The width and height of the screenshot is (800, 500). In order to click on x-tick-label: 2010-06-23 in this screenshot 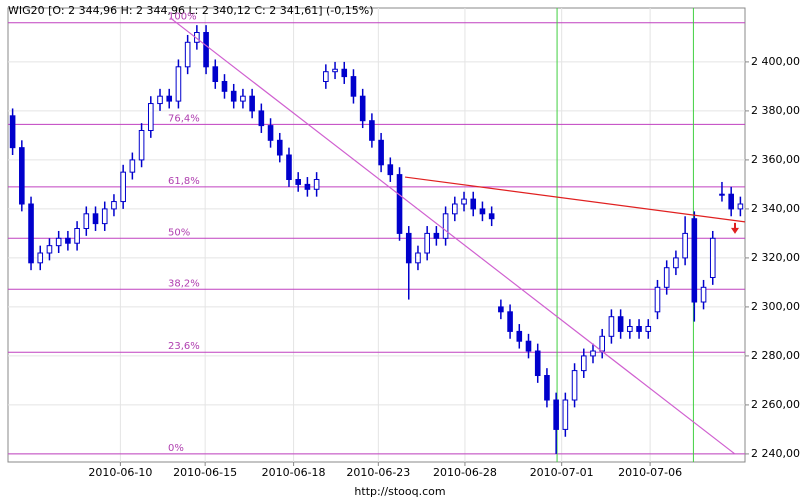, I will do `click(378, 472)`.